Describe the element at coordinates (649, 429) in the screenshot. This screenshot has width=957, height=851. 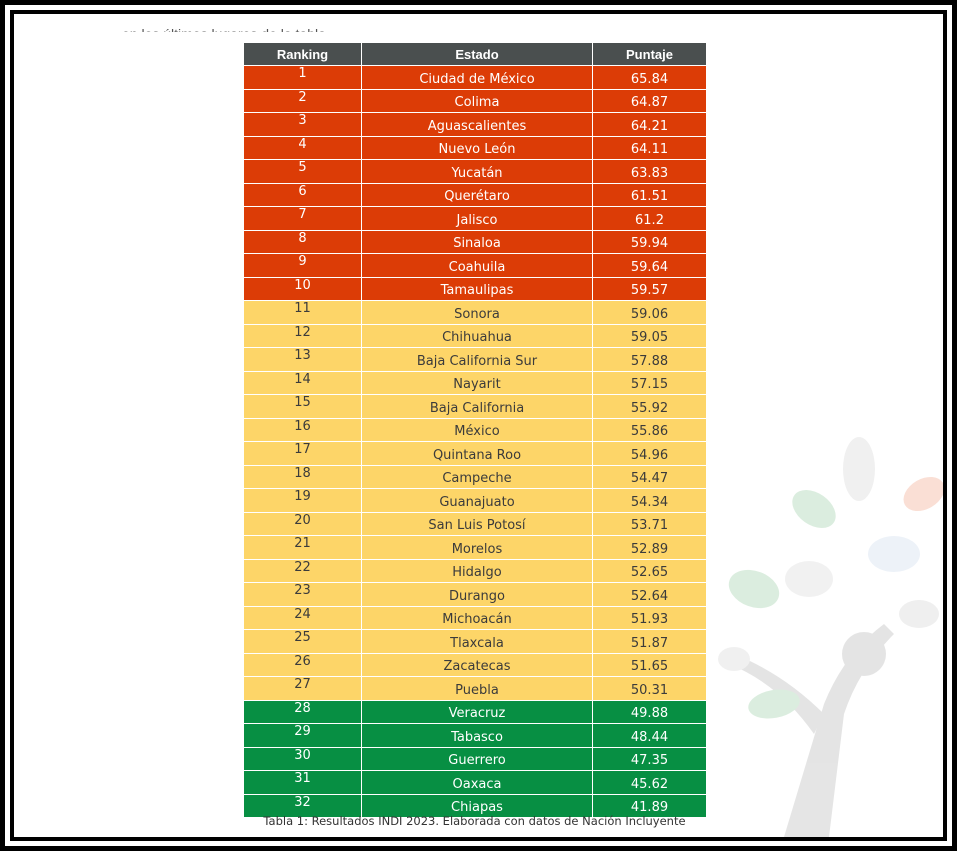
I see `score-cell: 55.86` at that location.